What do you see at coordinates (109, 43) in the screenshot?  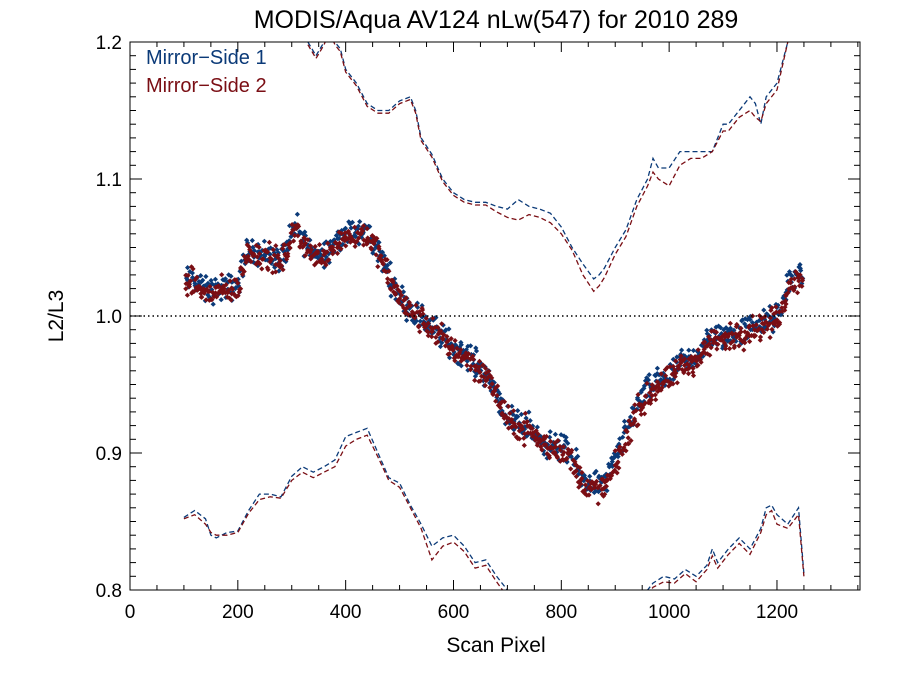 I see `y-tick-label: 1.2` at bounding box center [109, 43].